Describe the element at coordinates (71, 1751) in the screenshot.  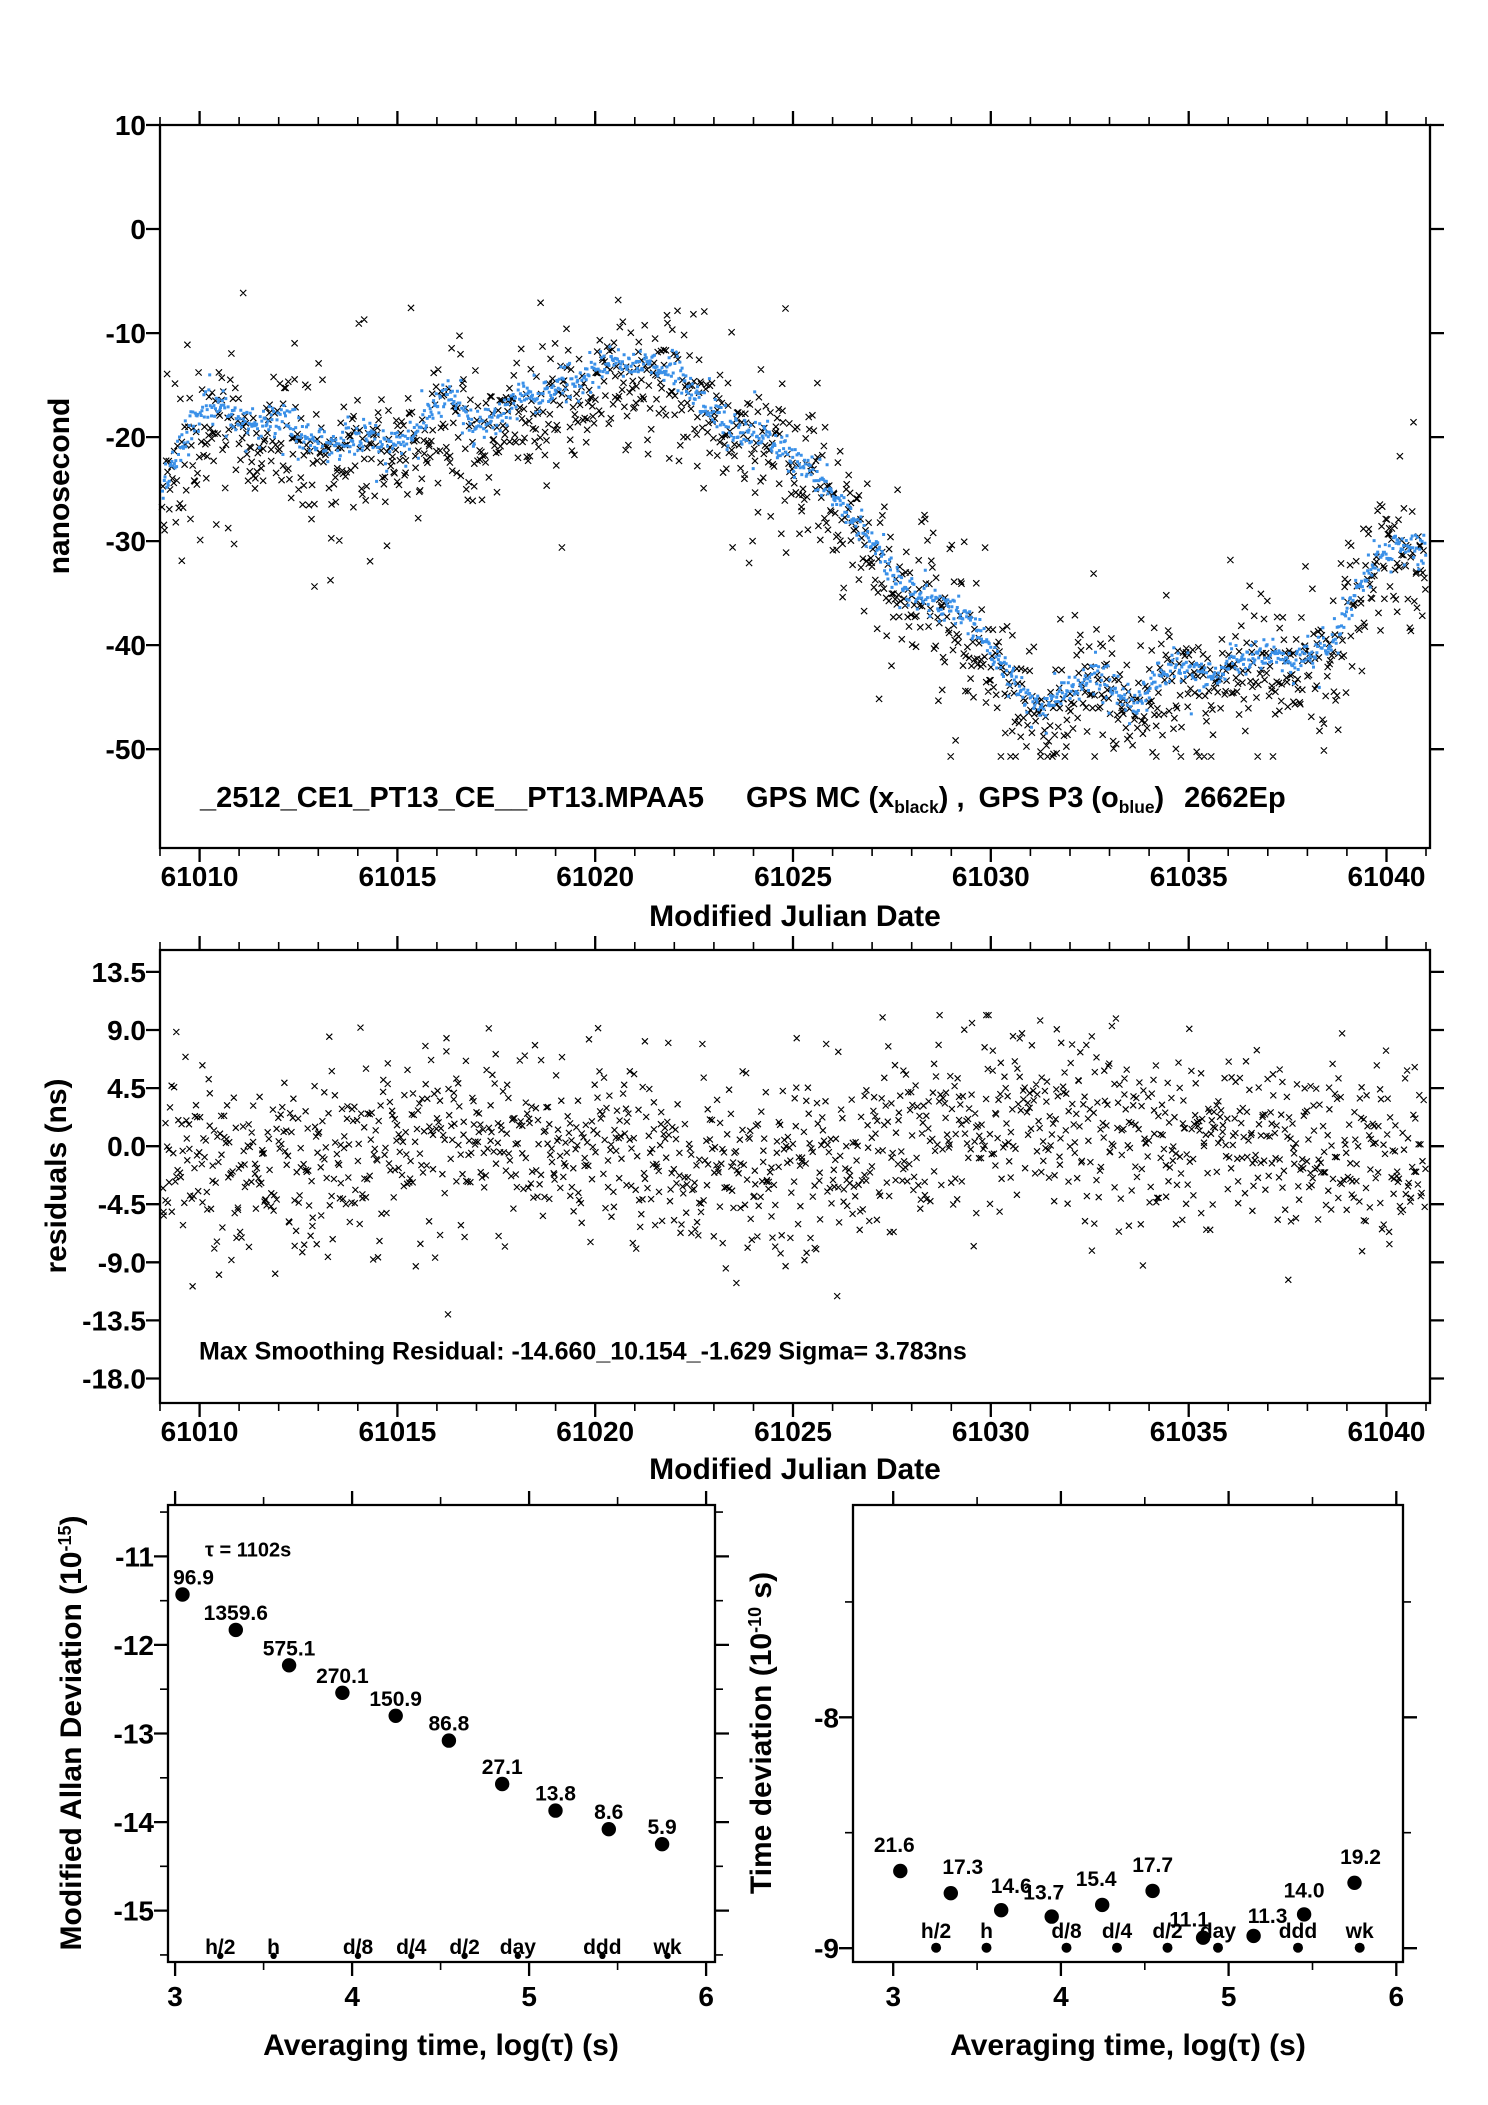
I see `mdev-y-title-pre: Modified Allan Deviation (10` at that location.